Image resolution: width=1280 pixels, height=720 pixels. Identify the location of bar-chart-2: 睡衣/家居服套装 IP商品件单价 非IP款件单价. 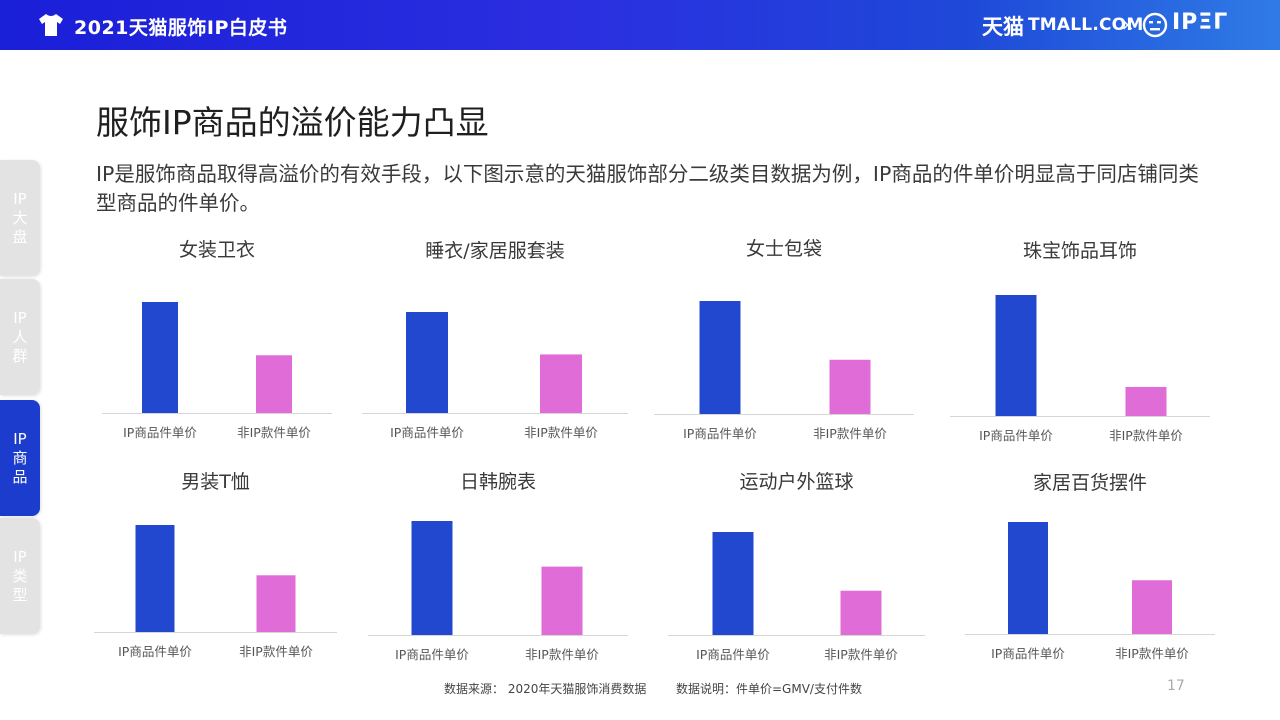
(495, 340).